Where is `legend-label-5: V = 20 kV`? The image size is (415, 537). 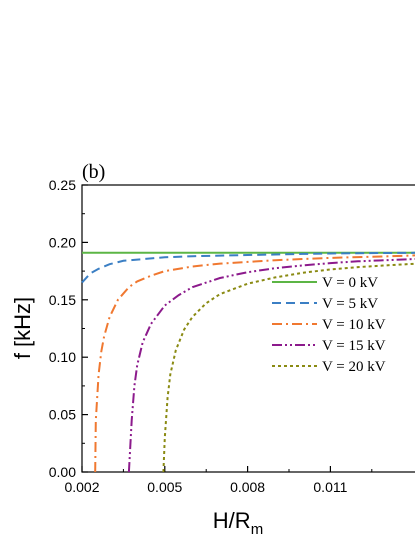
legend-label-5: V = 20 kV is located at coordinates (354, 367).